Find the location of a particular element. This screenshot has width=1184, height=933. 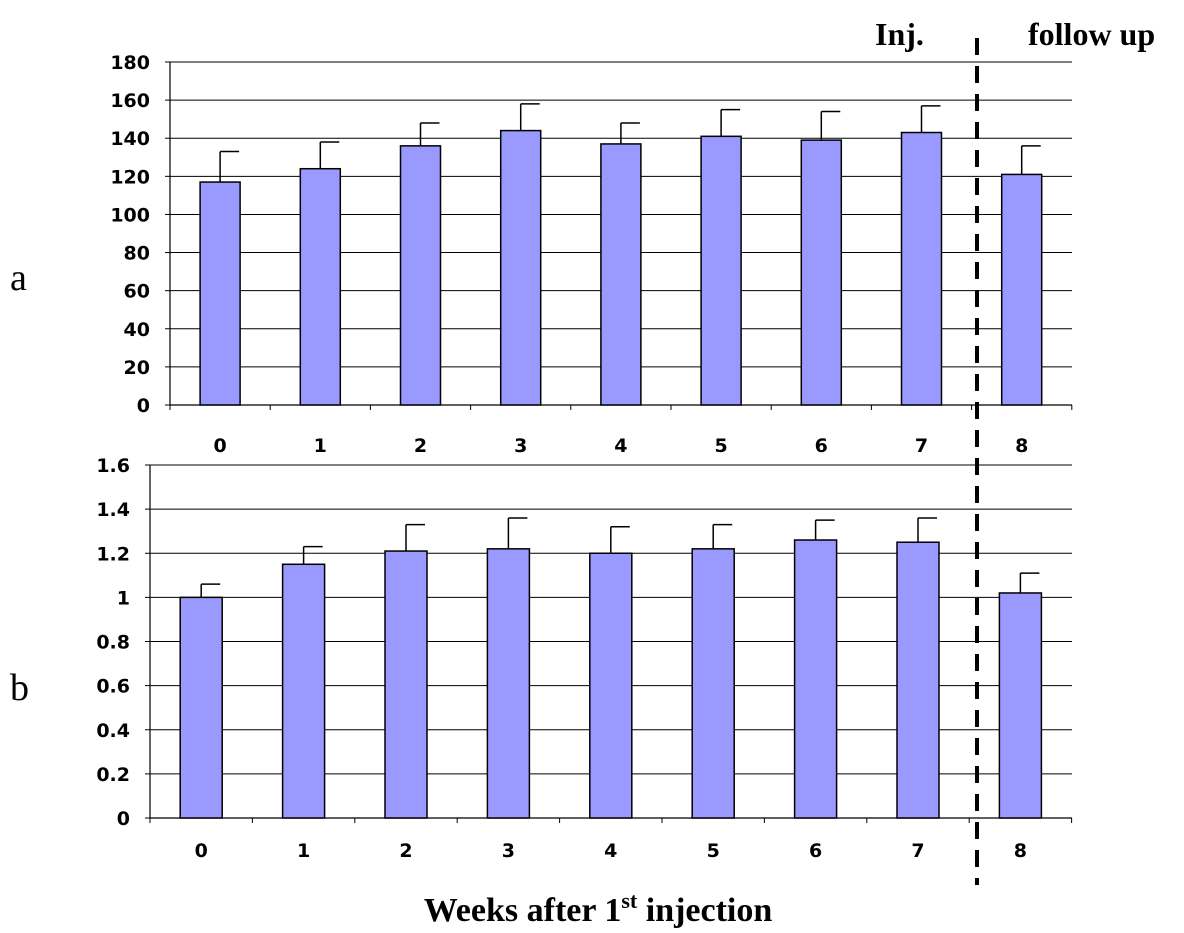

y-tick-label: 0.8 is located at coordinates (113, 643).